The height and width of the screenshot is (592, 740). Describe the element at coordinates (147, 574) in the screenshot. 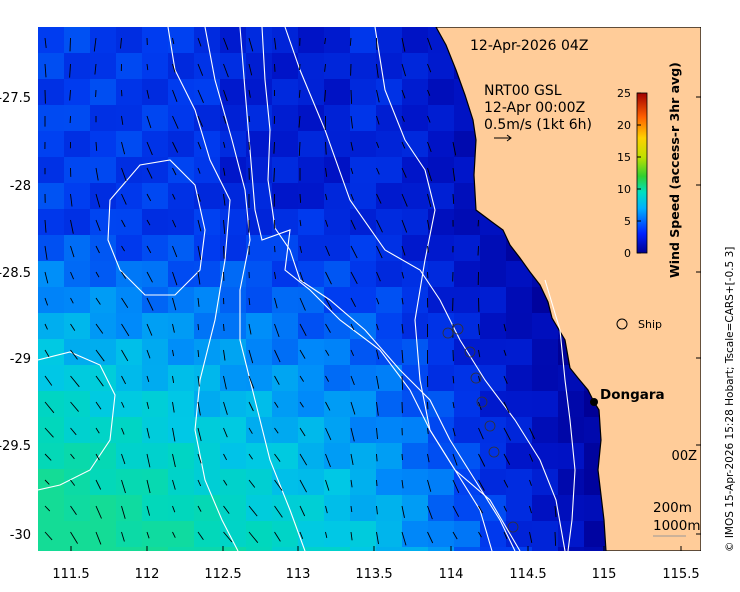

I see `x-tick-label: 112` at that location.